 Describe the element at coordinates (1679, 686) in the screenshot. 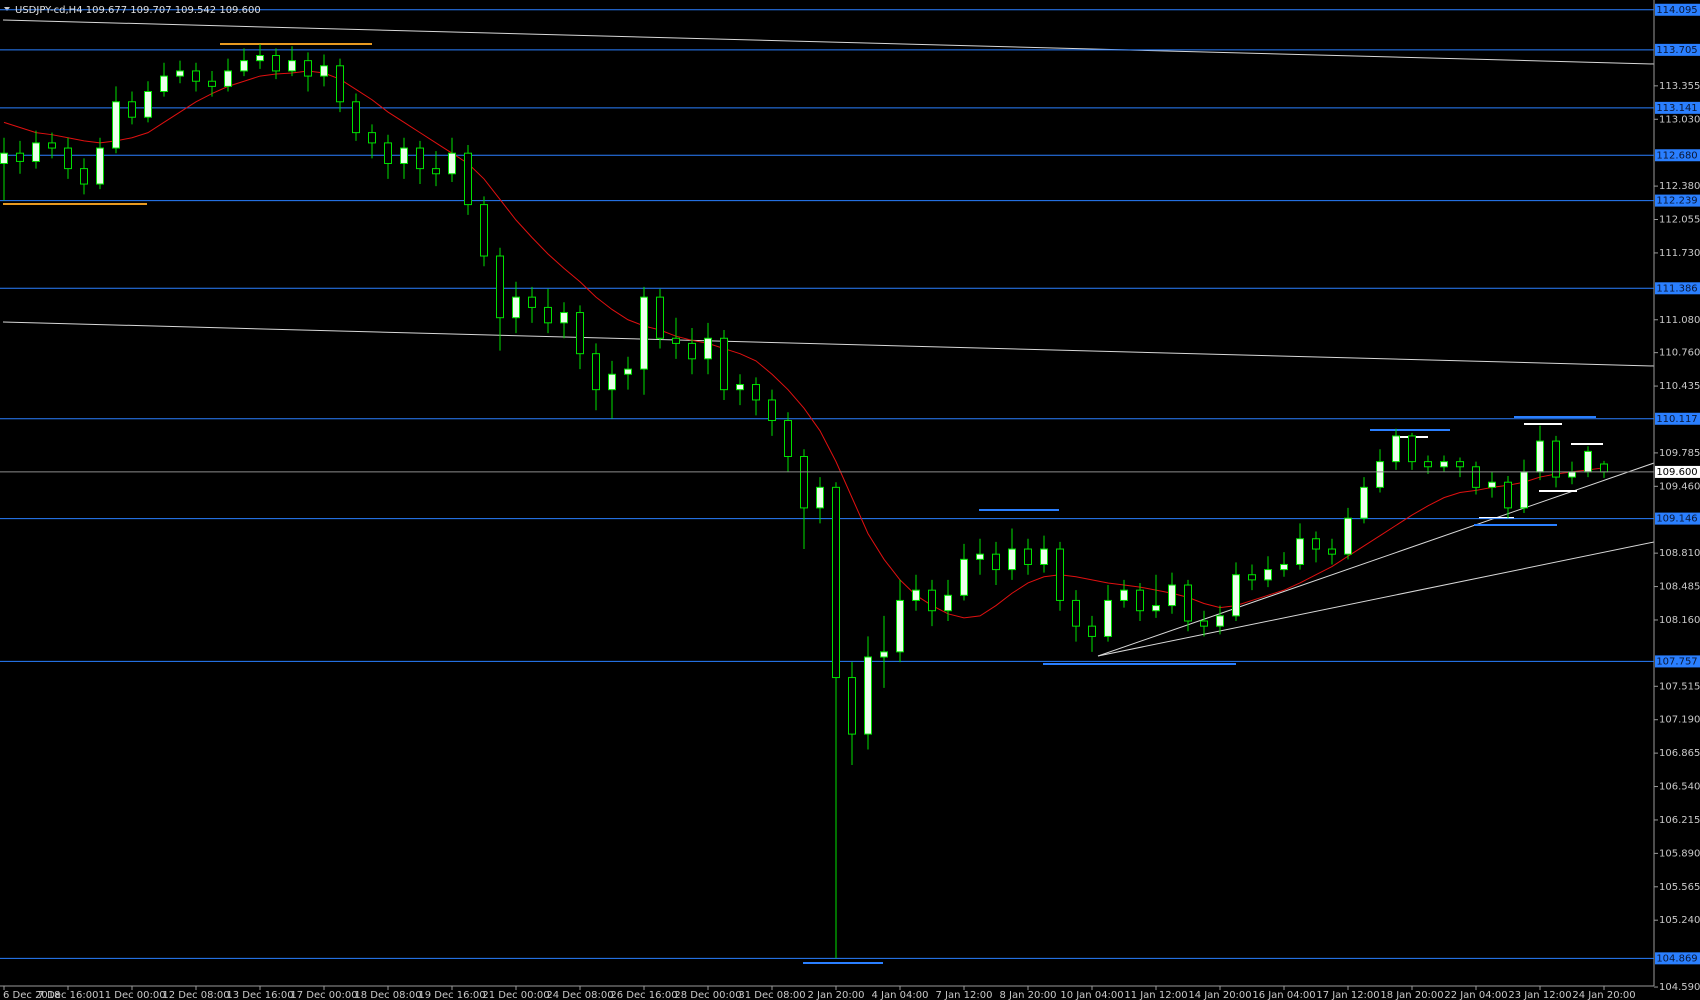

I see `y-tick-label: 107.515` at that location.